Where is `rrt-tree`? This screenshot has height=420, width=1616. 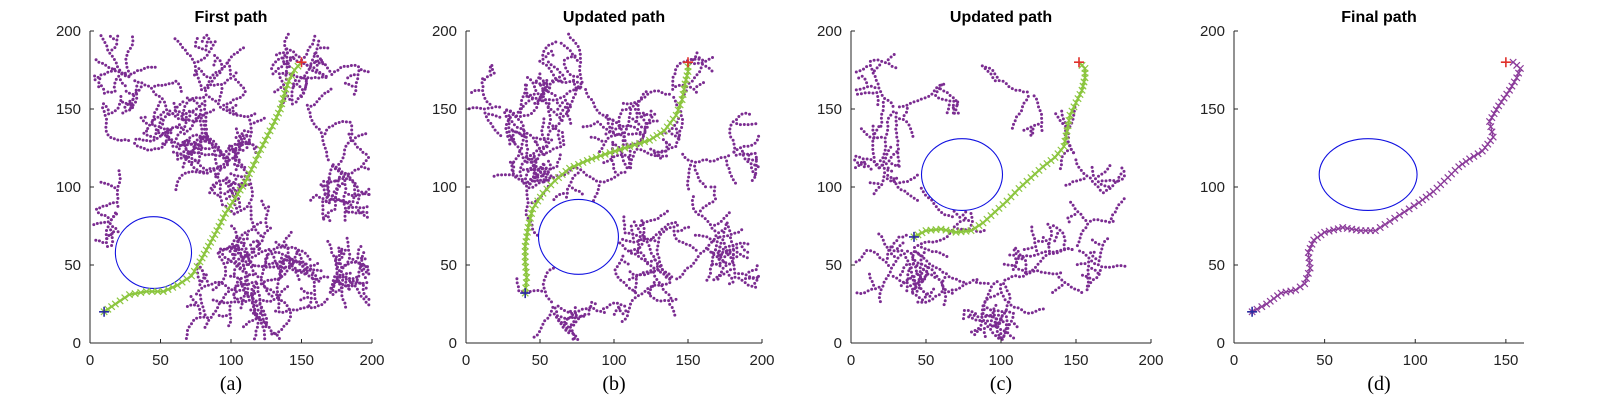 rrt-tree is located at coordinates (614, 186).